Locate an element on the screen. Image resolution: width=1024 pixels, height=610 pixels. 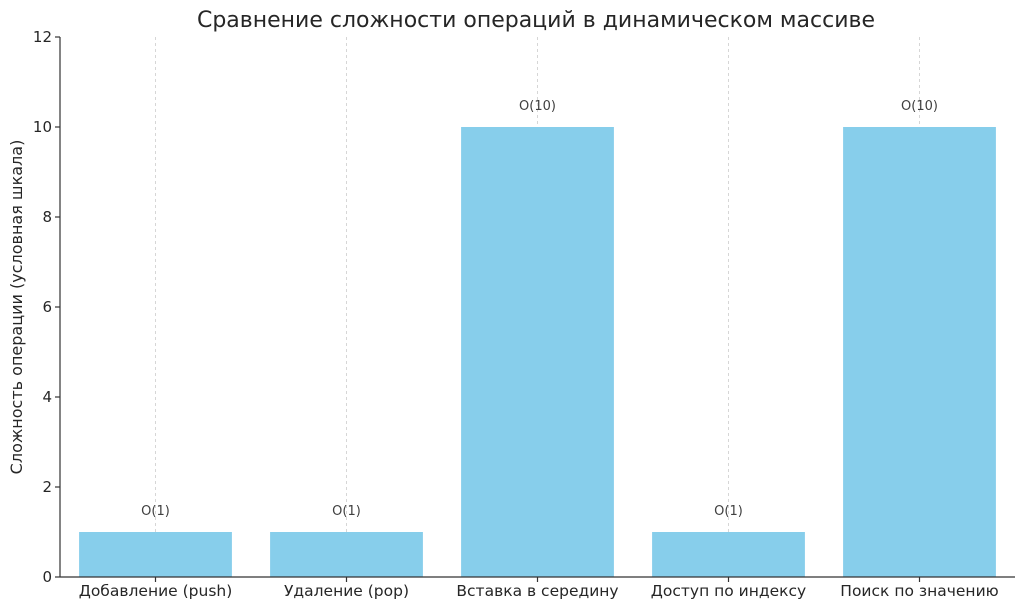
x-tick-label: Вставка в середину is located at coordinates (537, 591).